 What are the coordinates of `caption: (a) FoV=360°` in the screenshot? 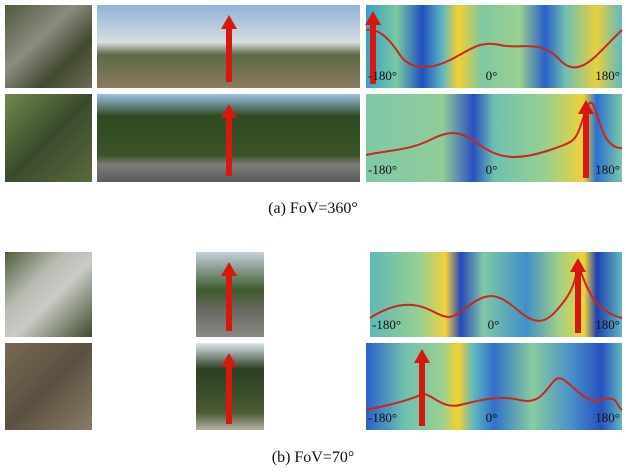 It's located at (313, 208).